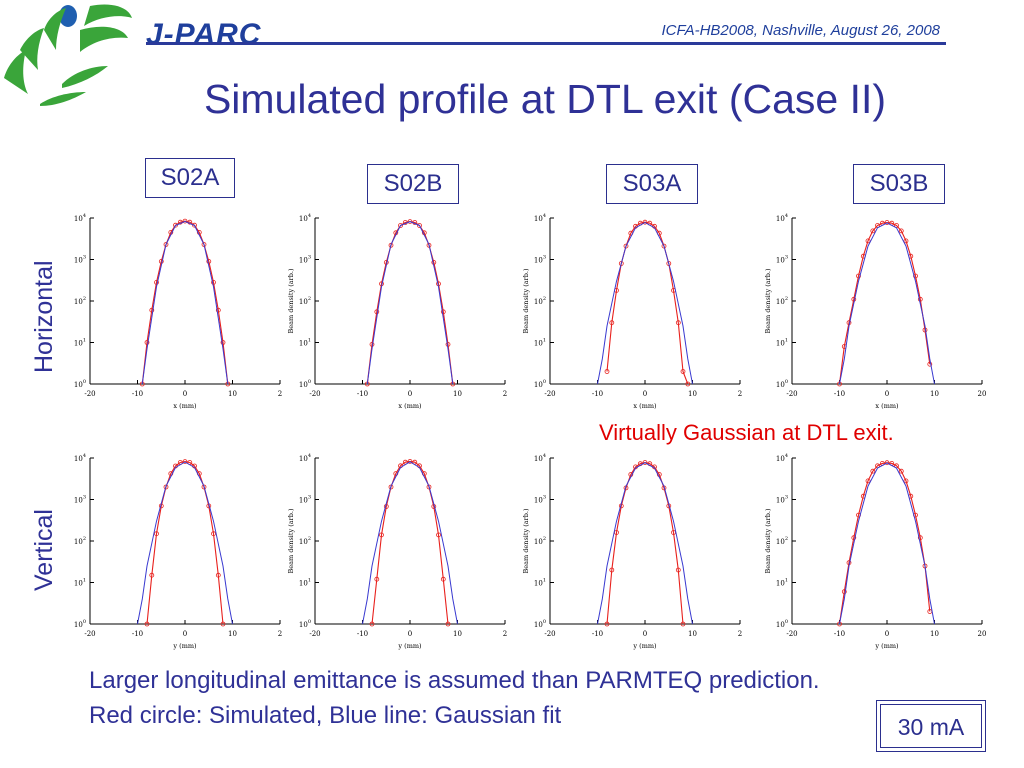 Image resolution: width=1024 pixels, height=768 pixels. What do you see at coordinates (68, 55) in the screenshot?
I see `jparc-logo` at bounding box center [68, 55].